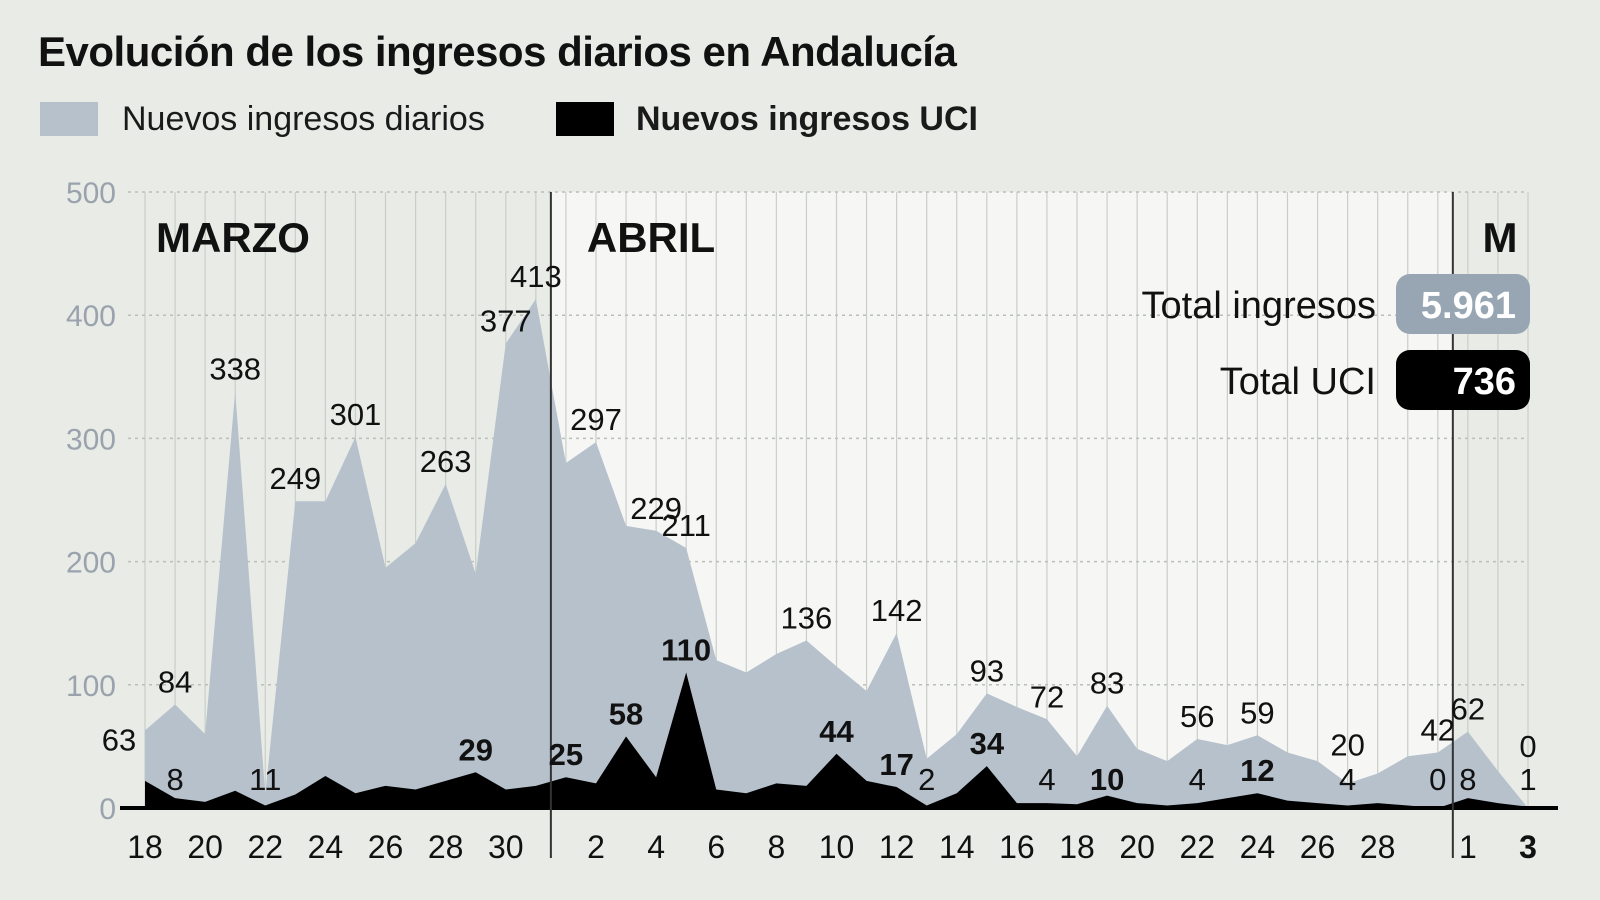 The width and height of the screenshot is (1600, 900). What do you see at coordinates (987, 670) in the screenshot?
I see `data-label: 93` at bounding box center [987, 670].